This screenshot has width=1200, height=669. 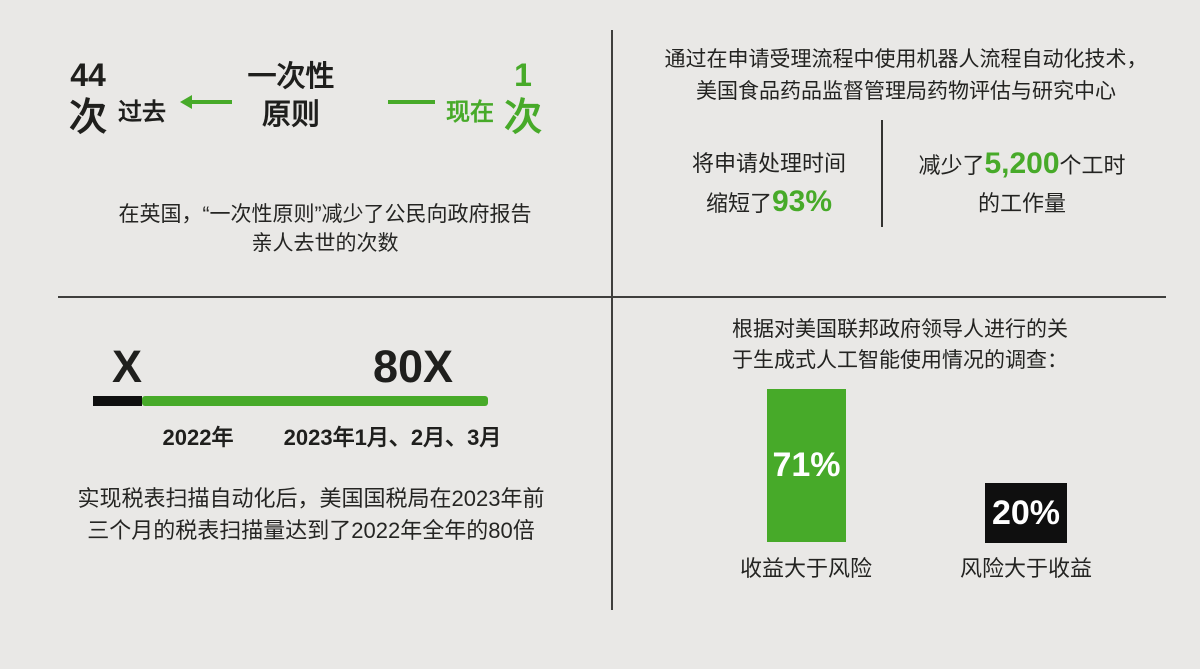 I want to click on survey-header: 根据对美国联邦政府领导人进行的关 于生成式人工智能使用情况的调查：, so click(x=900, y=345).